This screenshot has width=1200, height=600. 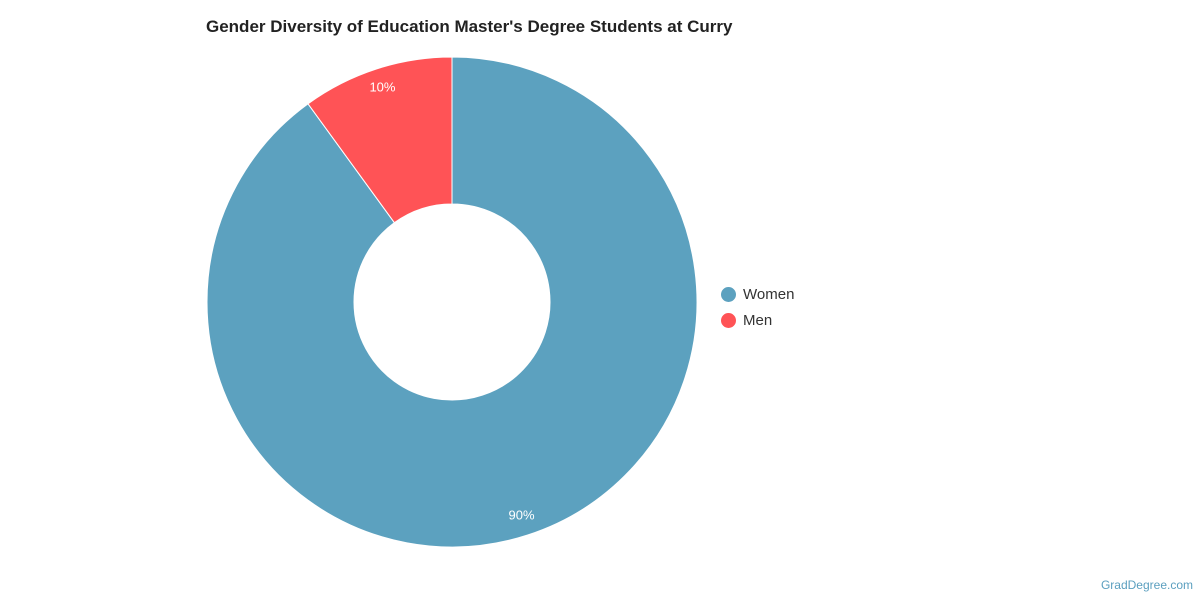 I want to click on data-label-men: 10%, so click(x=382, y=86).